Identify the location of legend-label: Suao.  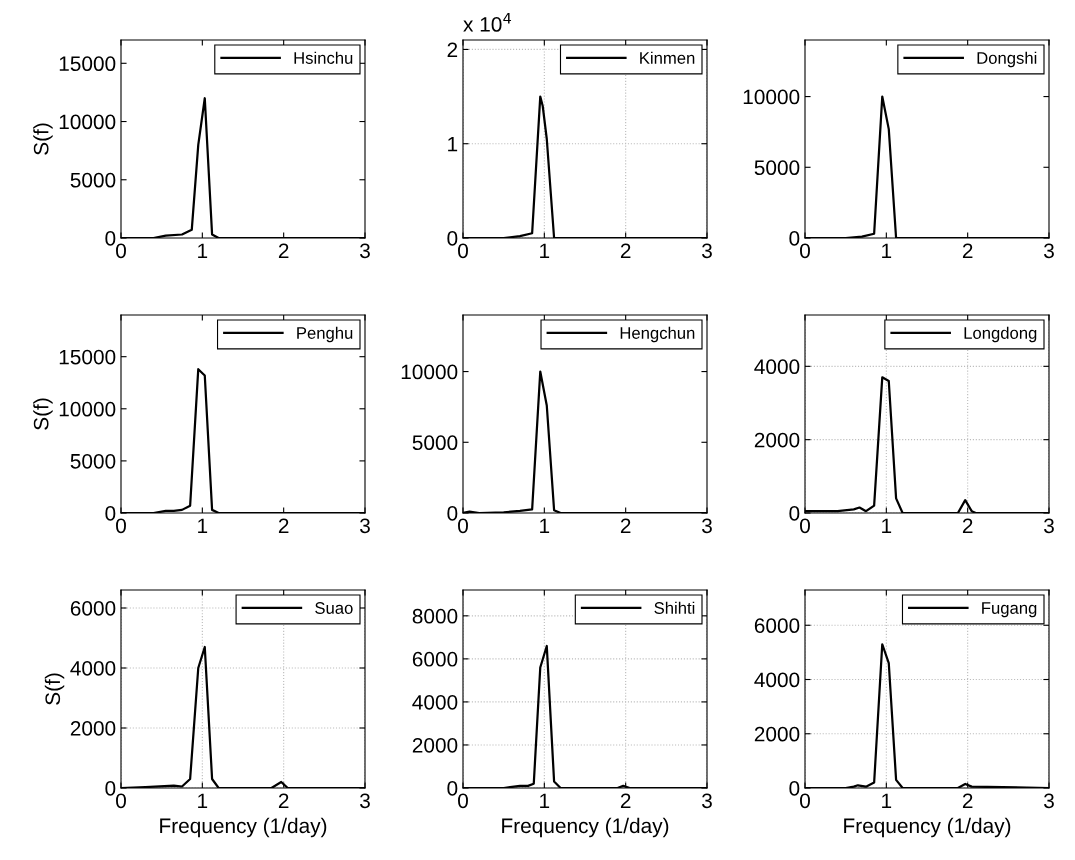
(334, 608).